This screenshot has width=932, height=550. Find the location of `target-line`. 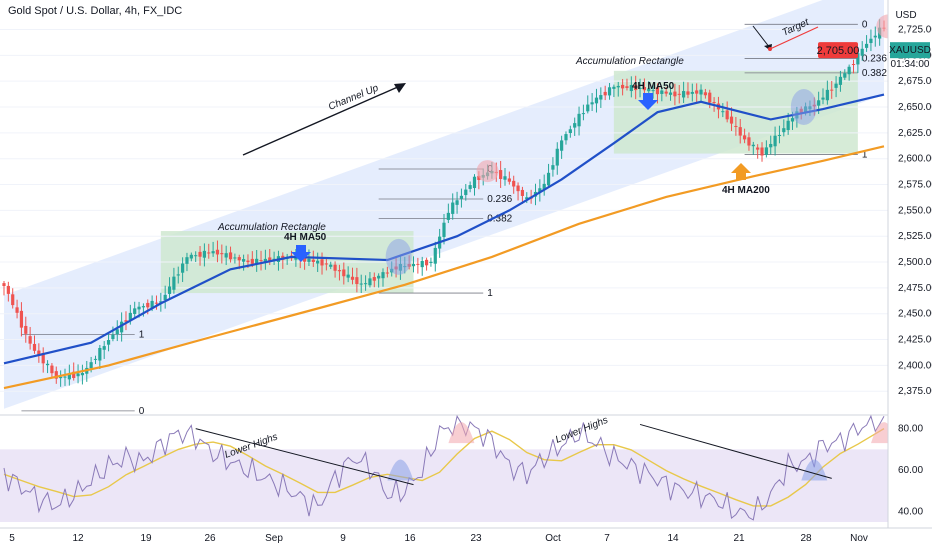

target-line is located at coordinates (794, 38).